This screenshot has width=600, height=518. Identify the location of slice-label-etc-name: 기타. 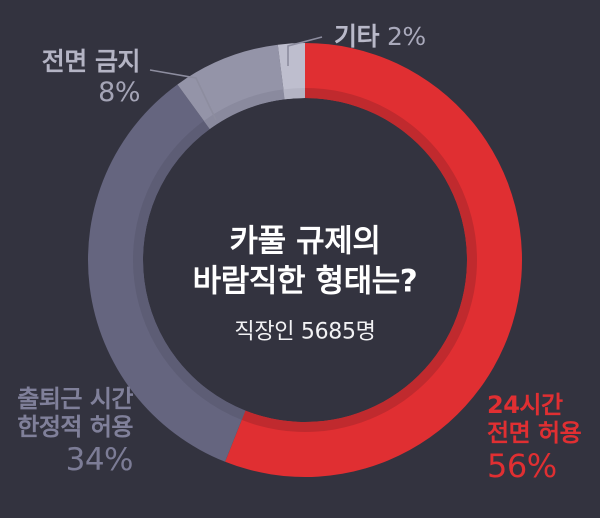
(357, 36).